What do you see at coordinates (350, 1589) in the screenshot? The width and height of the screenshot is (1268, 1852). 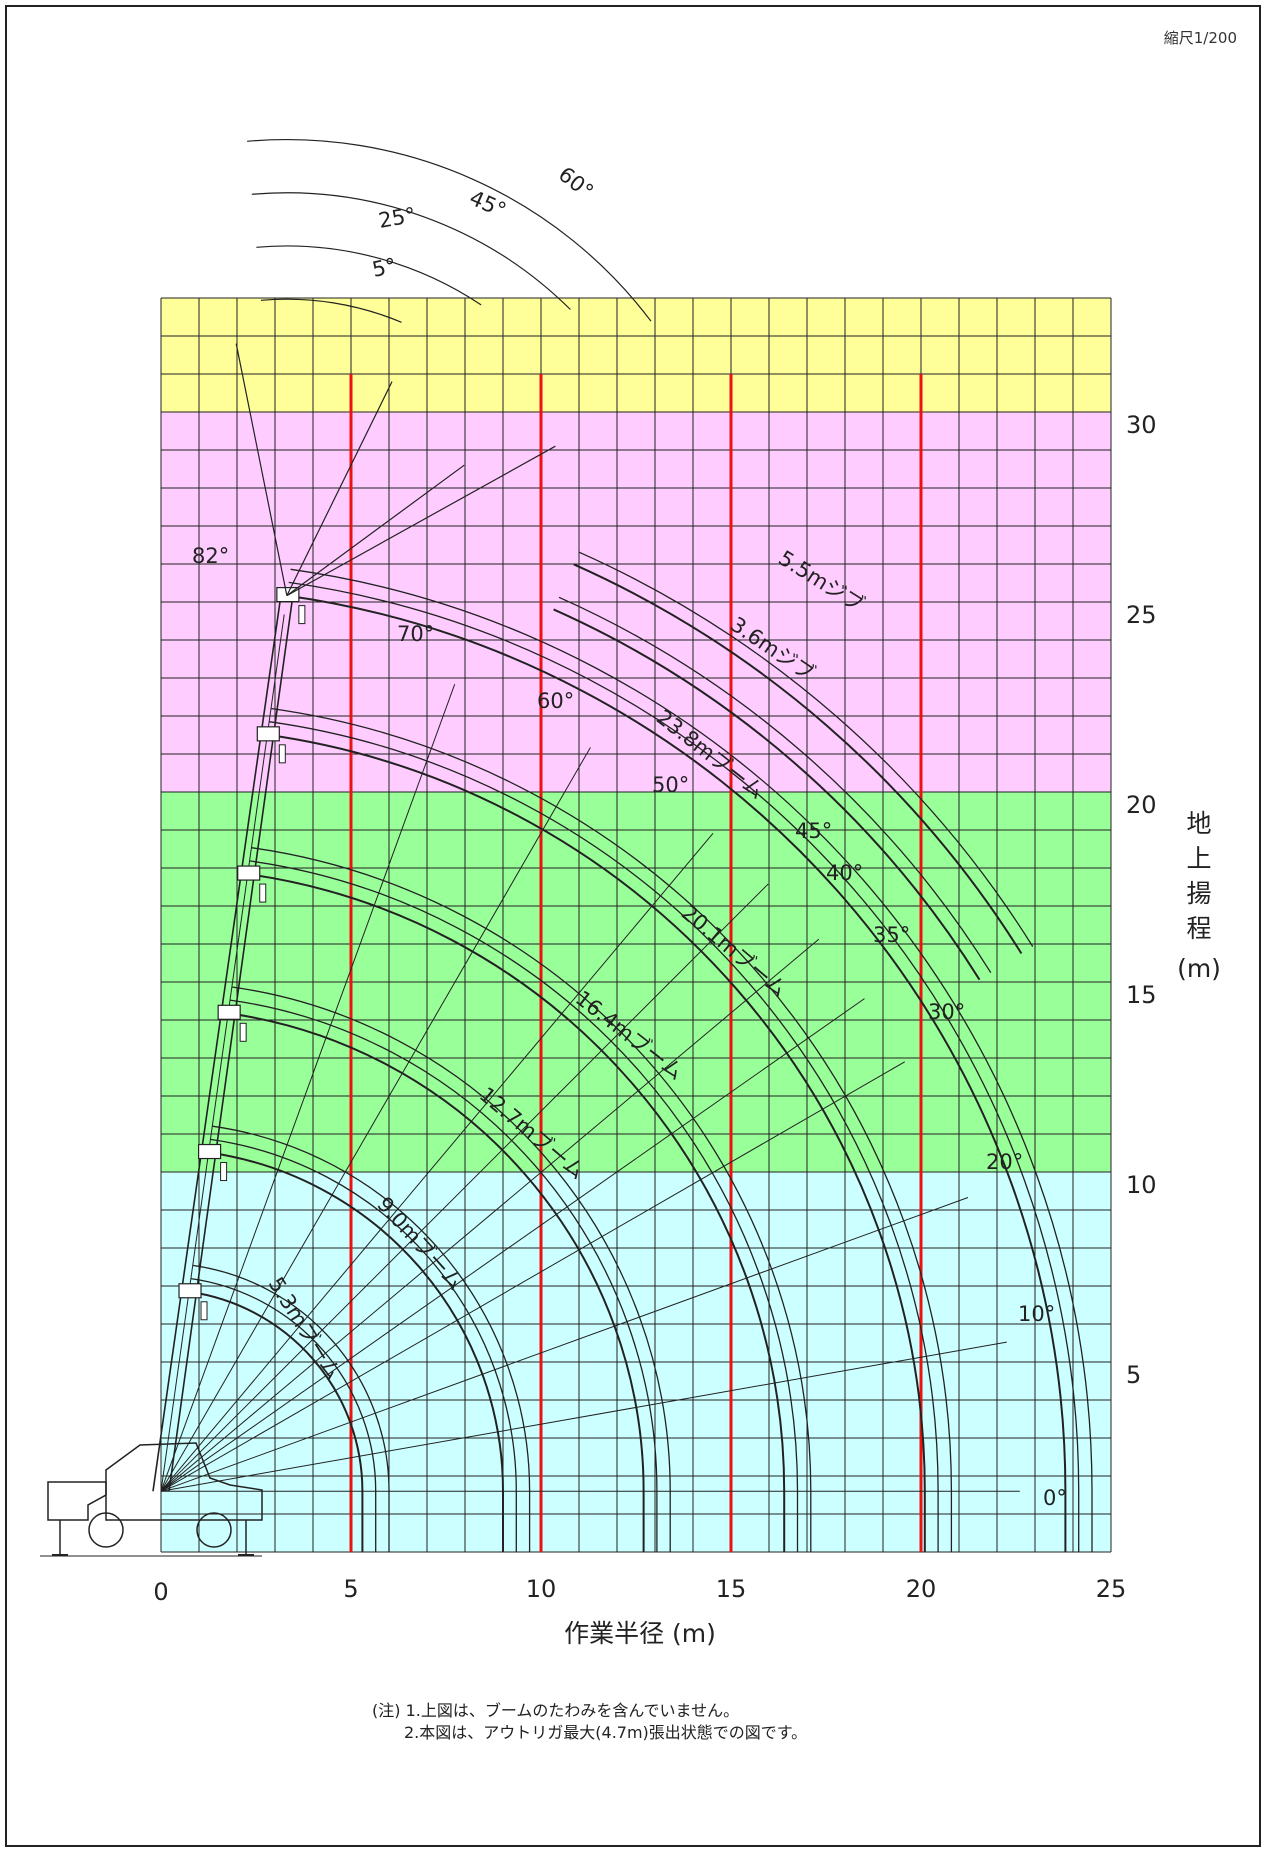 I see `x-tick-5: 5` at bounding box center [350, 1589].